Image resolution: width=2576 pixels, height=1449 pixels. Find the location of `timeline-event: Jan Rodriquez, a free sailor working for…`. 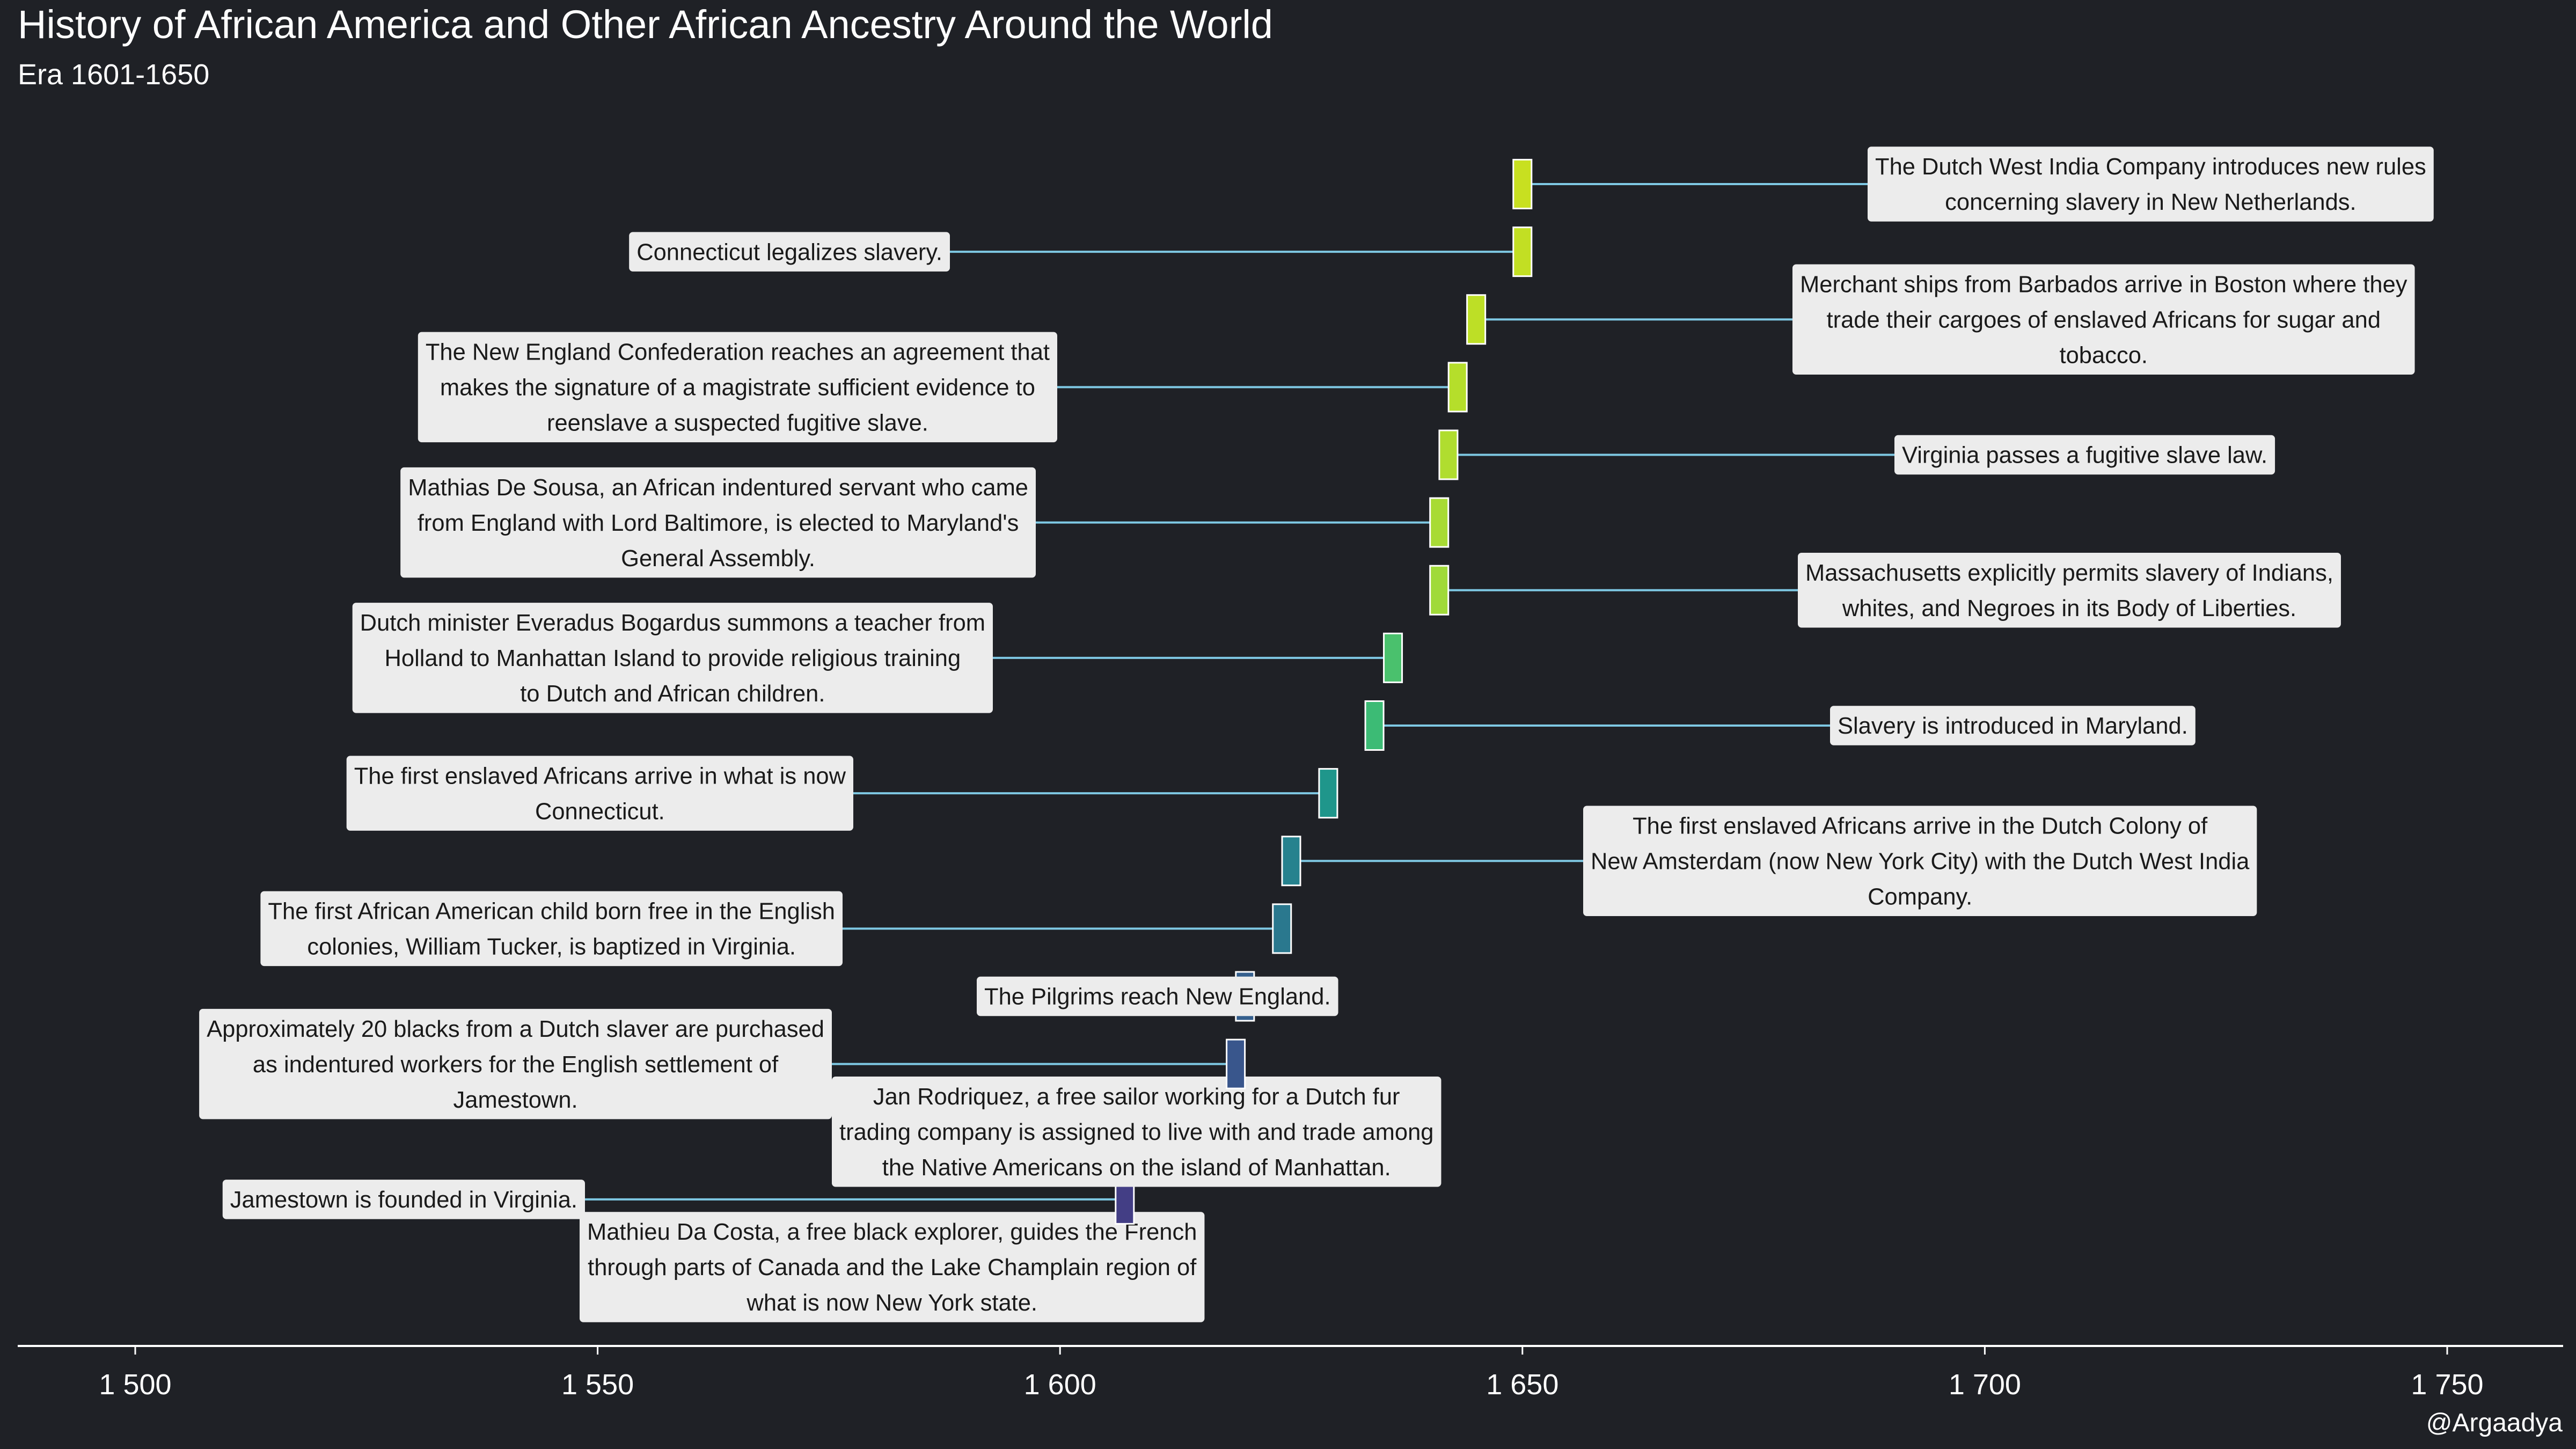

timeline-event: Jan Rodriquez, a free sailor working for… is located at coordinates (1136, 1132).